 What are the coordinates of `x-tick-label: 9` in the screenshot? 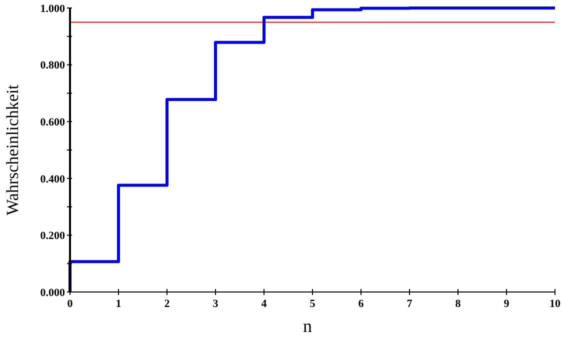 It's located at (507, 304).